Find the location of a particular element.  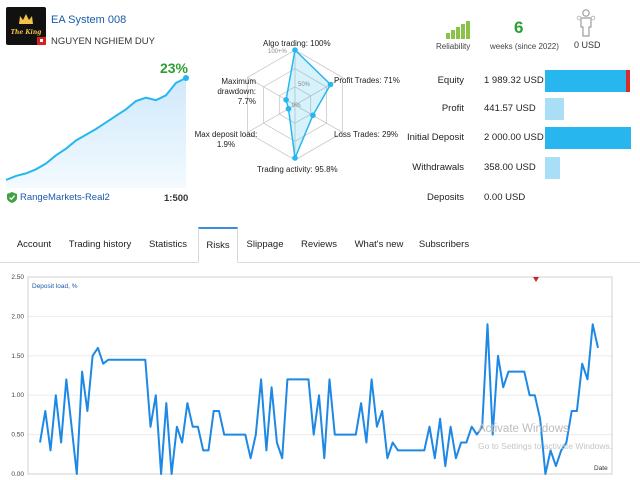

reliability-bars-icon is located at coordinates (458, 30).